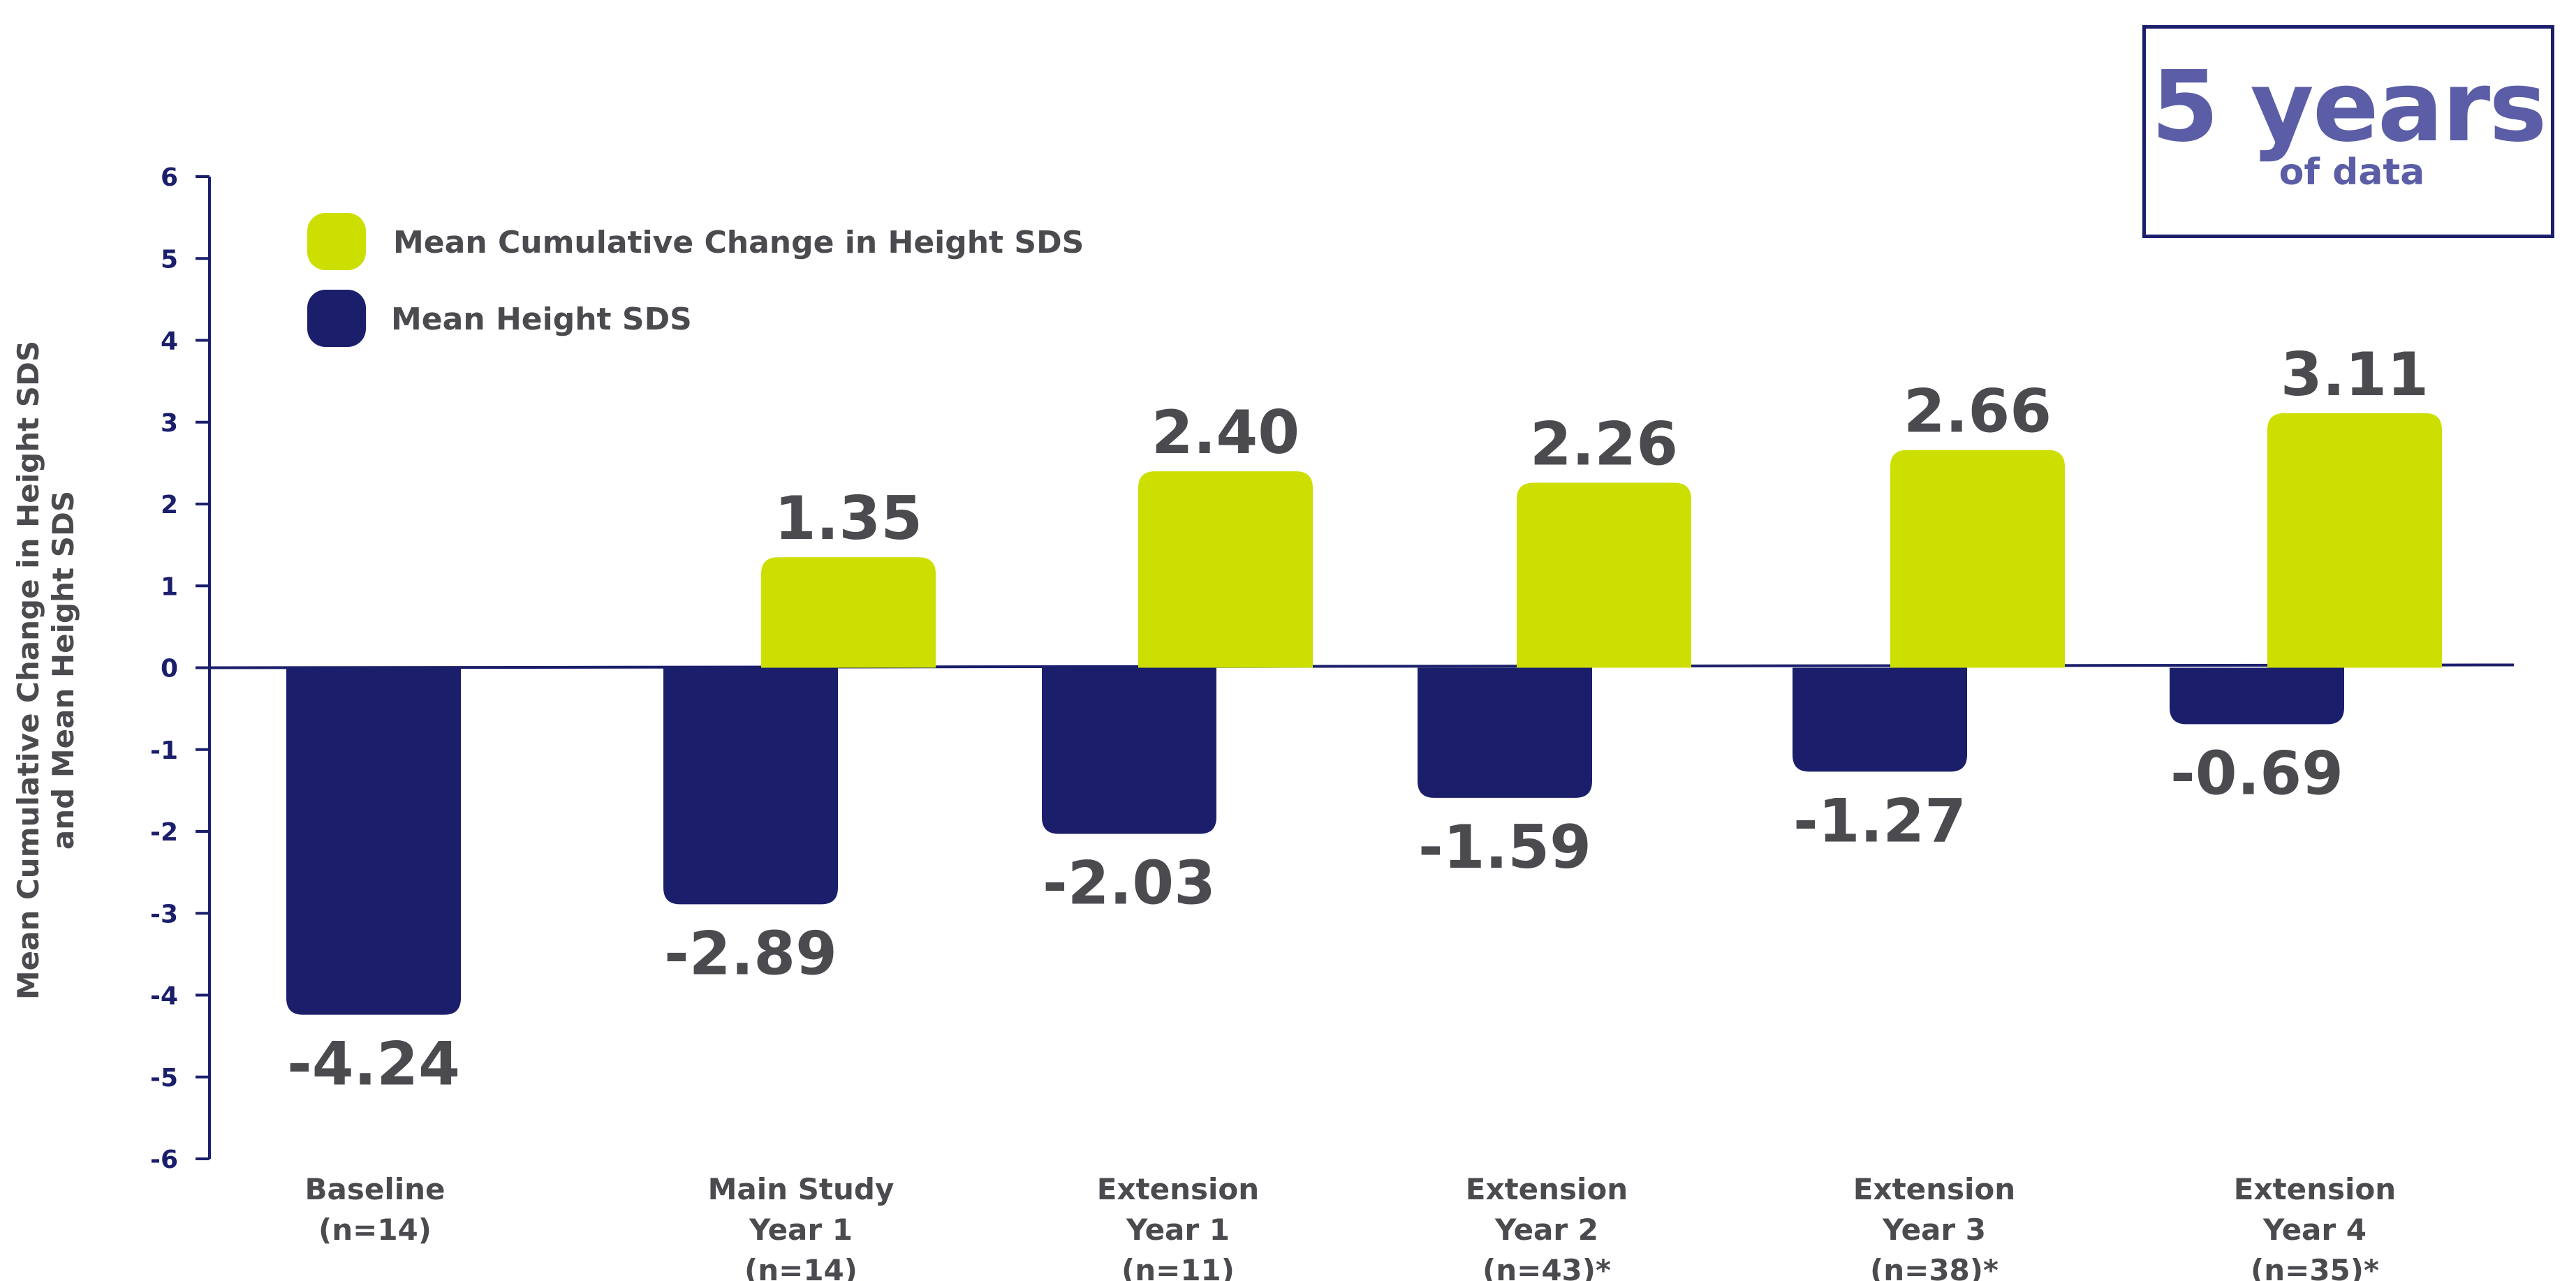  What do you see at coordinates (164, 750) in the screenshot?
I see `y-tick-label: -1` at bounding box center [164, 750].